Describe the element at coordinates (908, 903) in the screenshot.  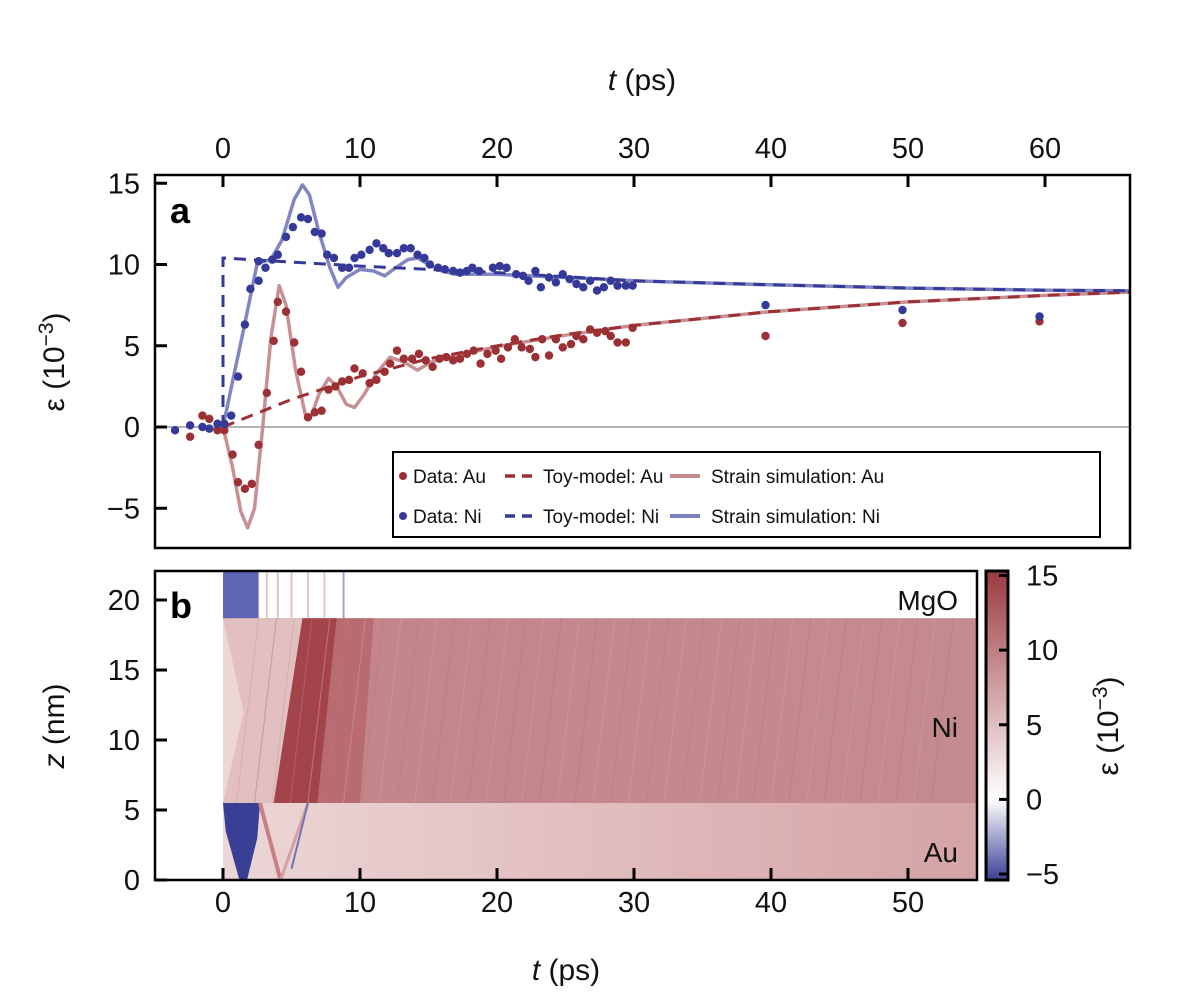
I see `x-tick-label: 50` at that location.